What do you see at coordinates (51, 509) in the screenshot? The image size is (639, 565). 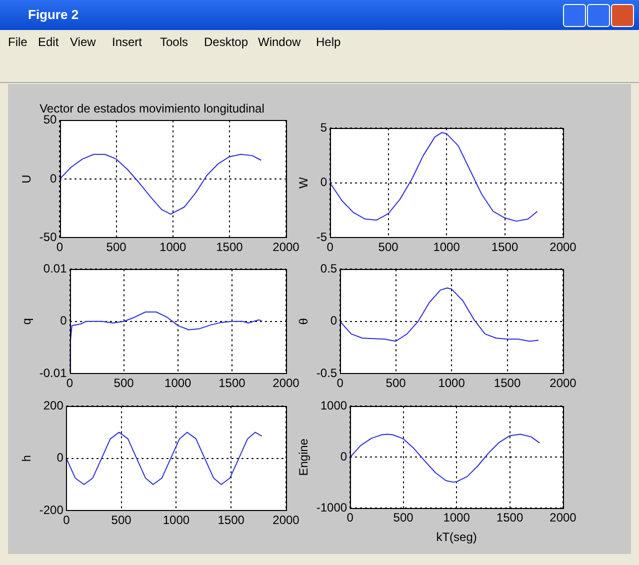 I see `y-tick-label: -200` at bounding box center [51, 509].